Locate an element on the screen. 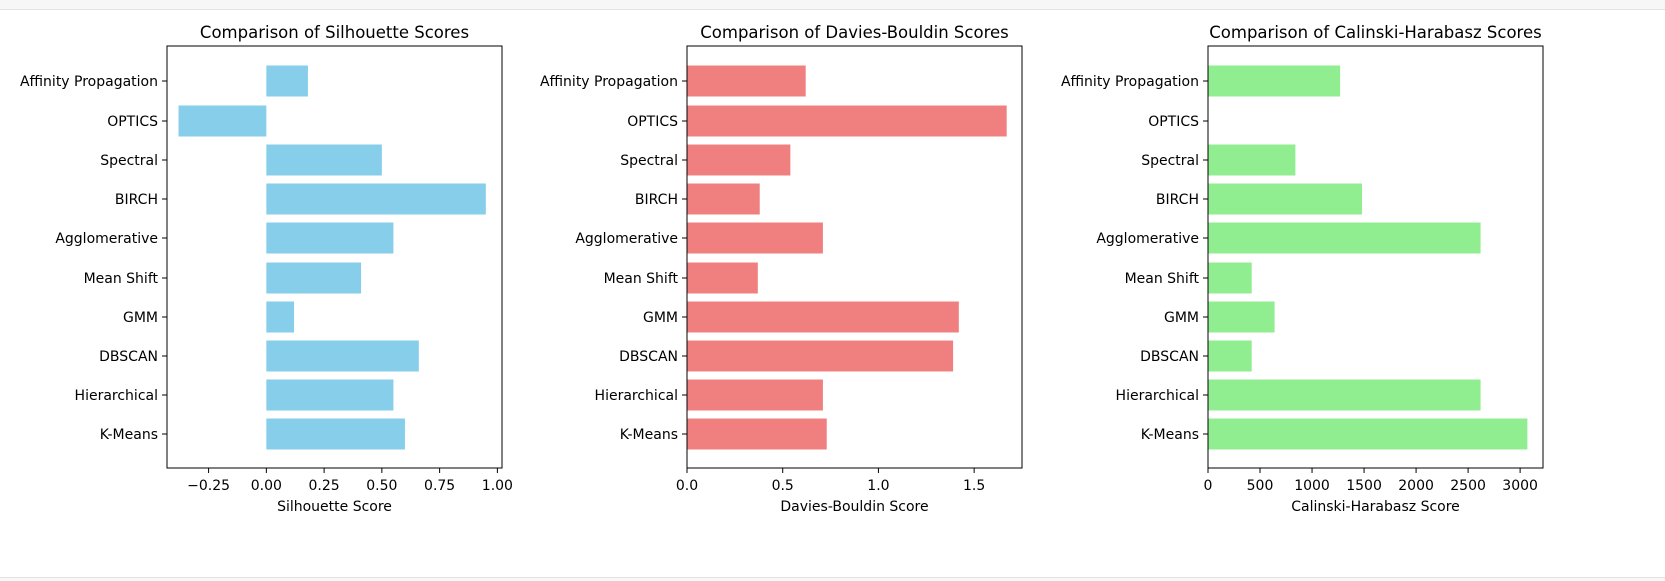 The image size is (1665, 581). x-tick-label: 1000 is located at coordinates (1312, 486).